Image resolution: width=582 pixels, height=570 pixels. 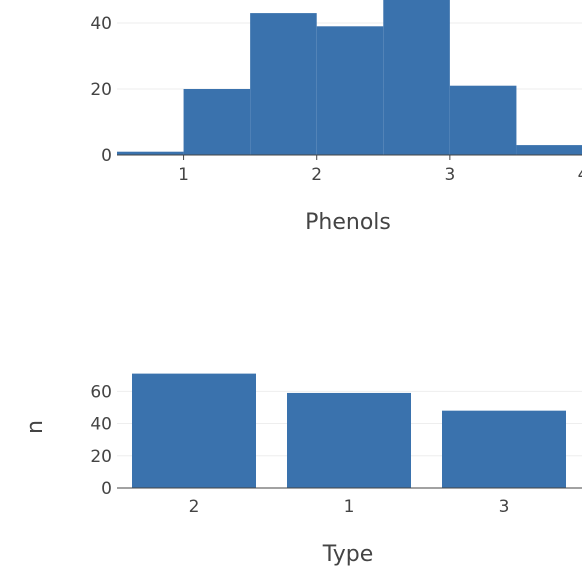 What do you see at coordinates (316, 175) in the screenshot?
I see `histogram-x-tick-label: 2` at bounding box center [316, 175].